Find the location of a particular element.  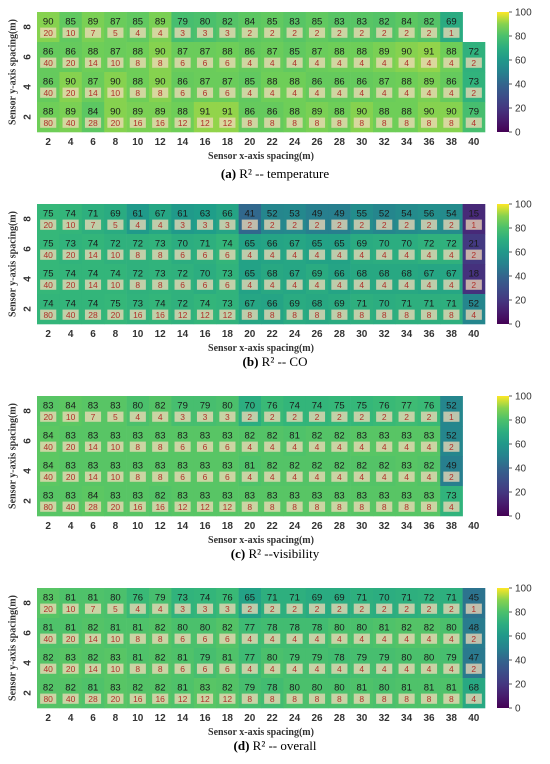

x-tick-label: 28 is located at coordinates (340, 142).